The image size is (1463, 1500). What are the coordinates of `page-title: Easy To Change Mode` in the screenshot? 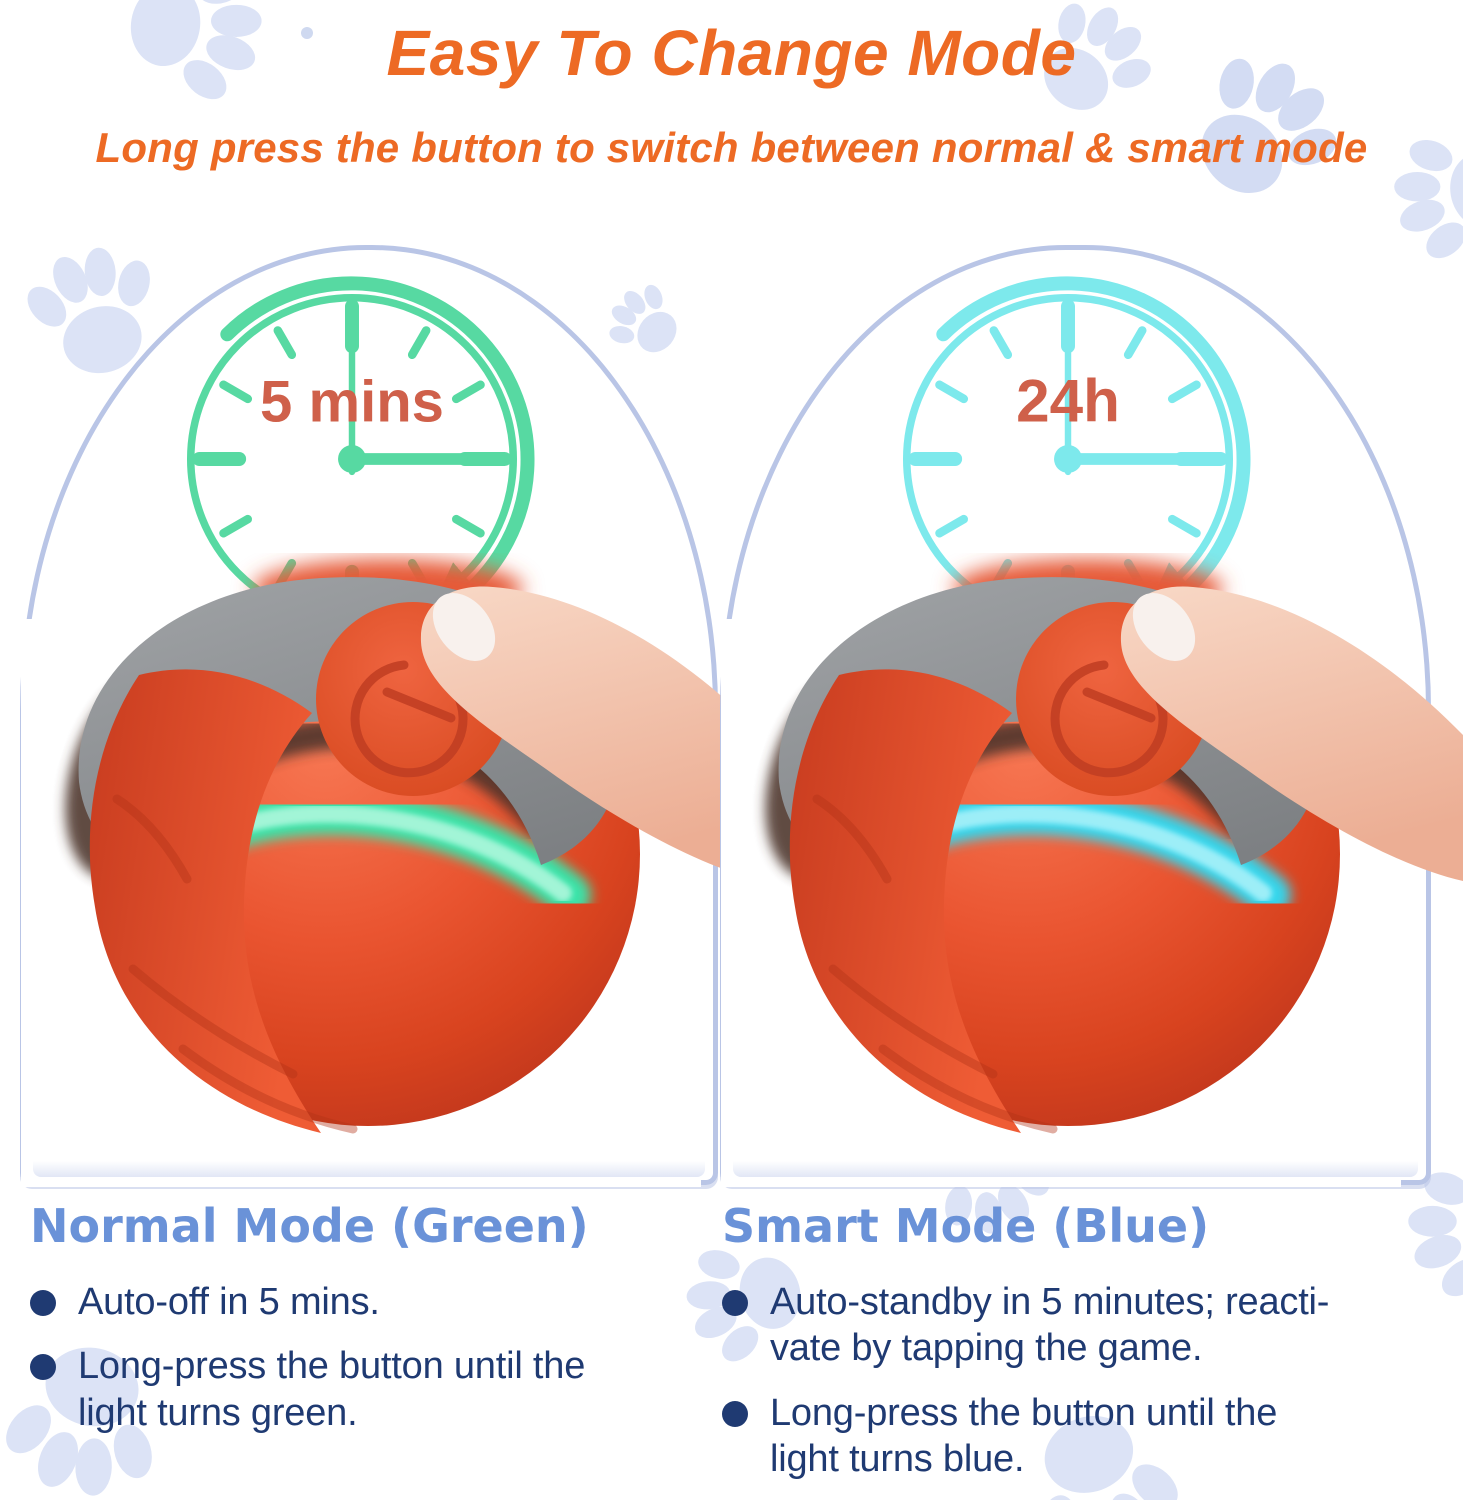 It's located at (731, 53).